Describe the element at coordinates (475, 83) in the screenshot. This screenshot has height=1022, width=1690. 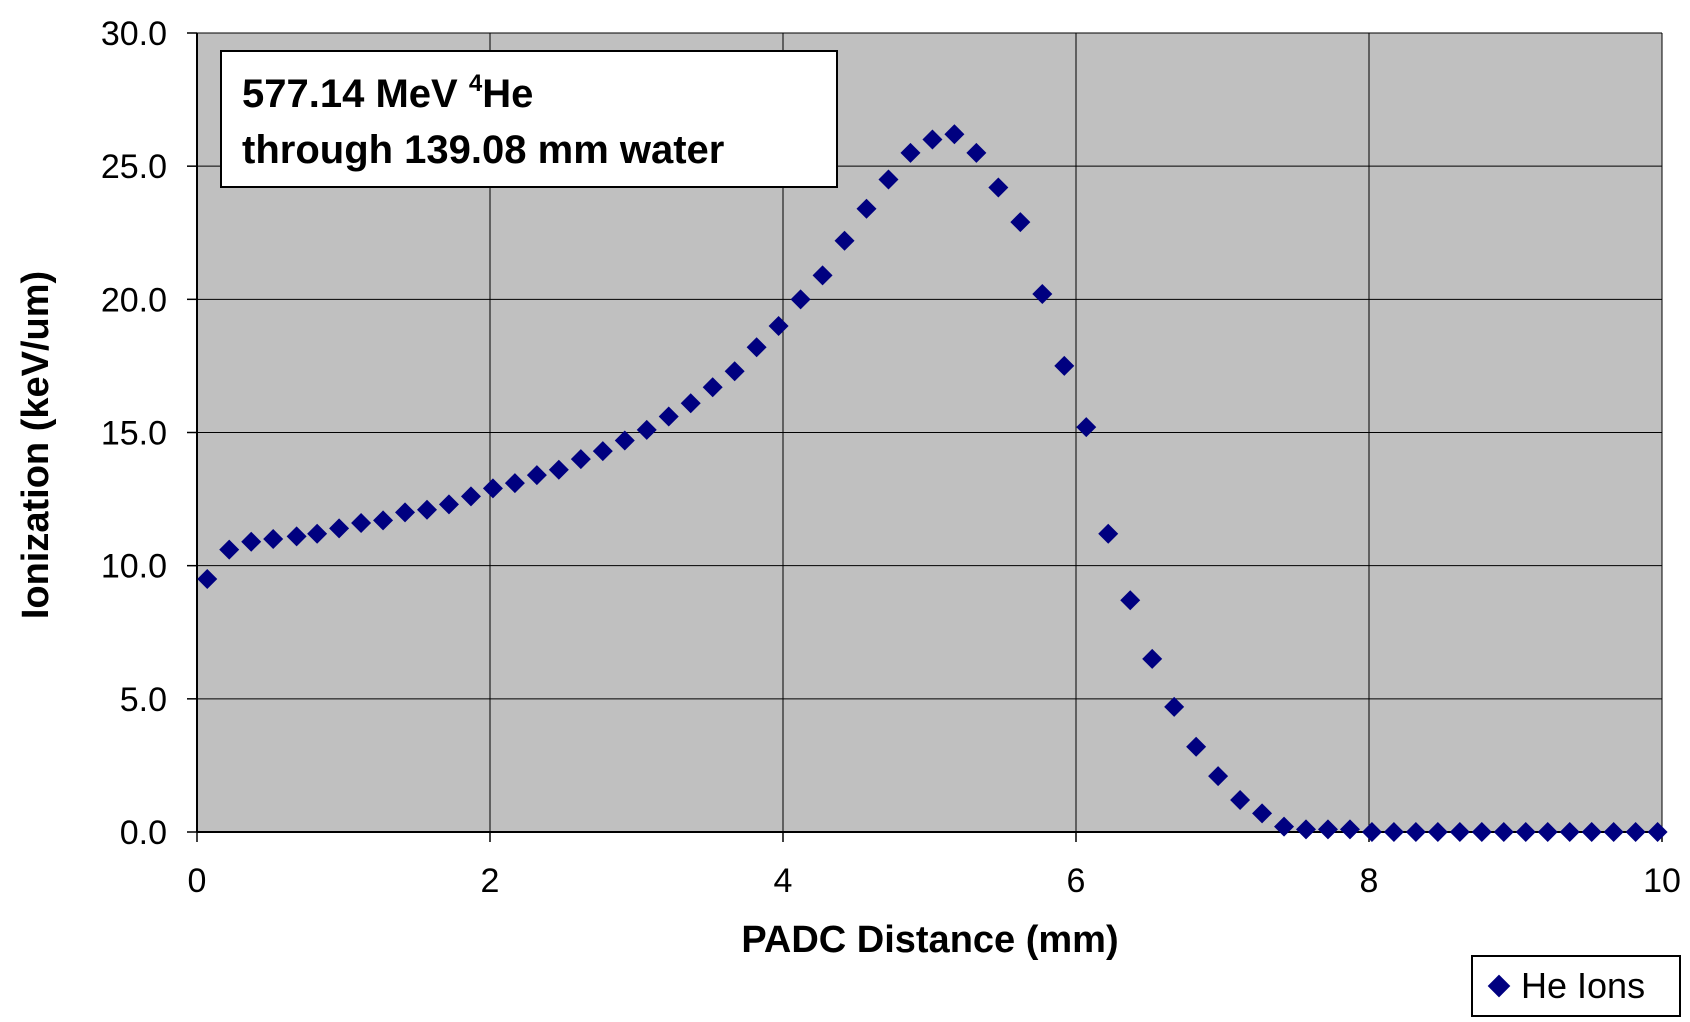
I see `annotation-isotope-number: 4` at that location.